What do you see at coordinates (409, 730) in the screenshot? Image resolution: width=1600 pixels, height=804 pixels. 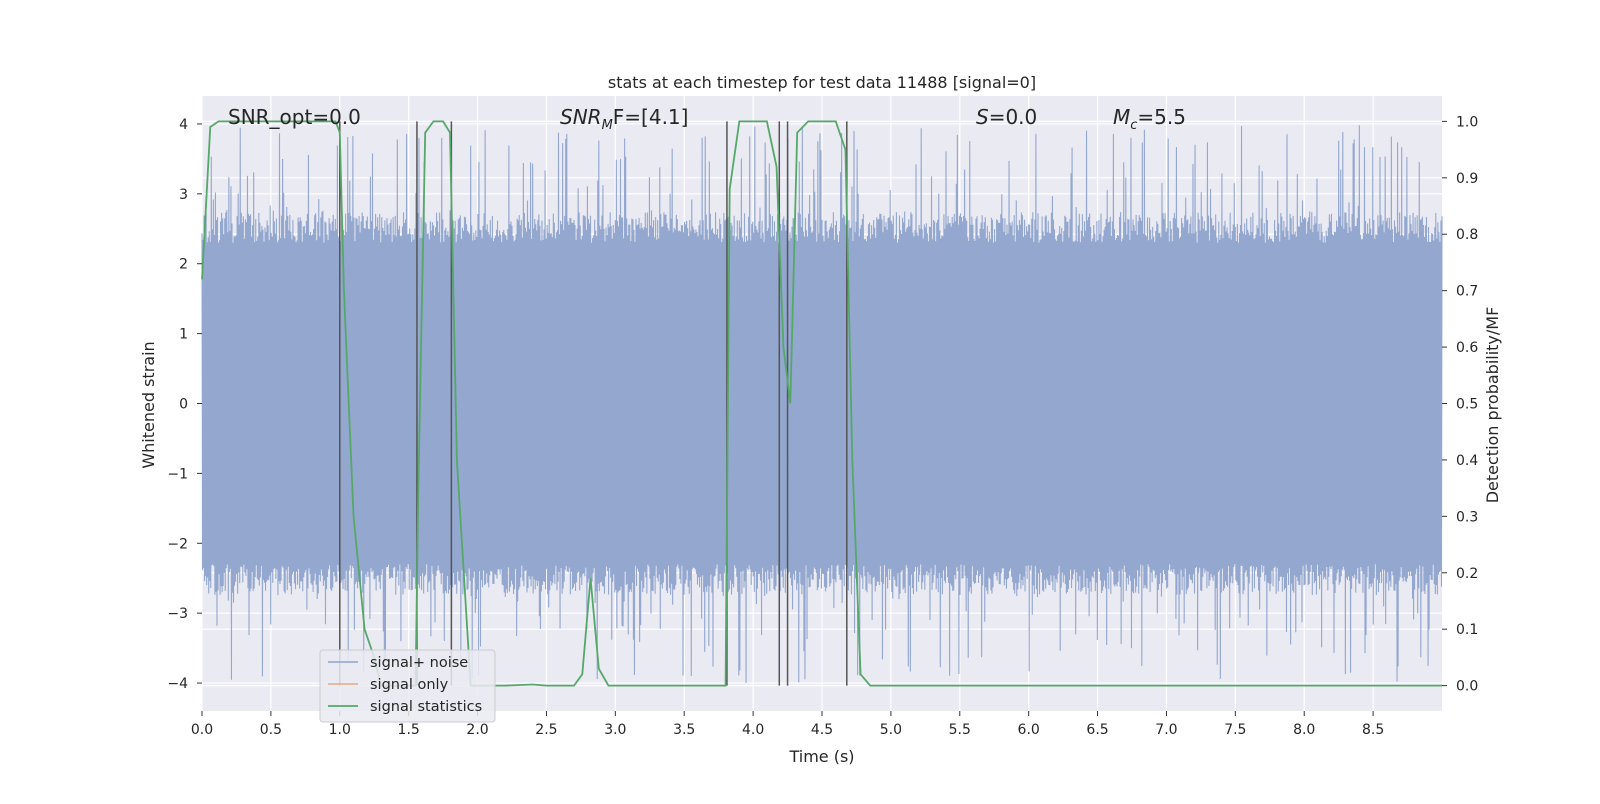 I see `x-tick-label: 1.5` at bounding box center [409, 730].